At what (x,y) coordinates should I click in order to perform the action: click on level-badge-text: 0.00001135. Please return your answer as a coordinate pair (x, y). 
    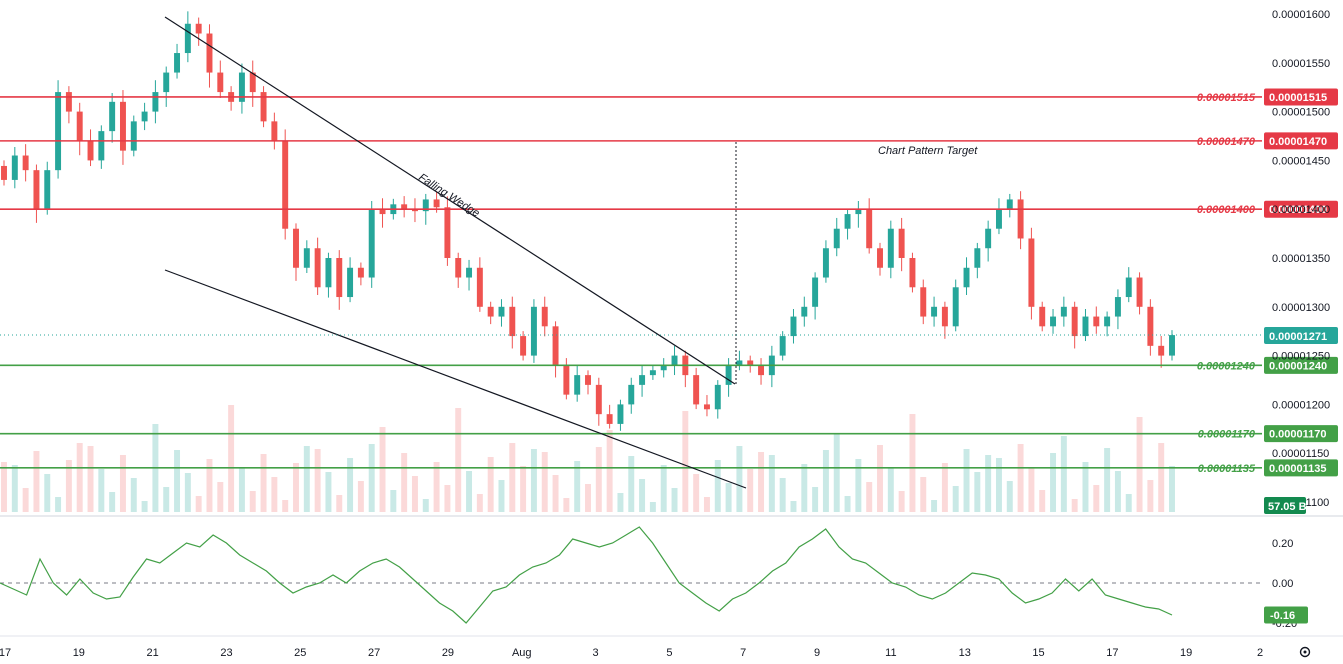
    Looking at the image, I should click on (1298, 469).